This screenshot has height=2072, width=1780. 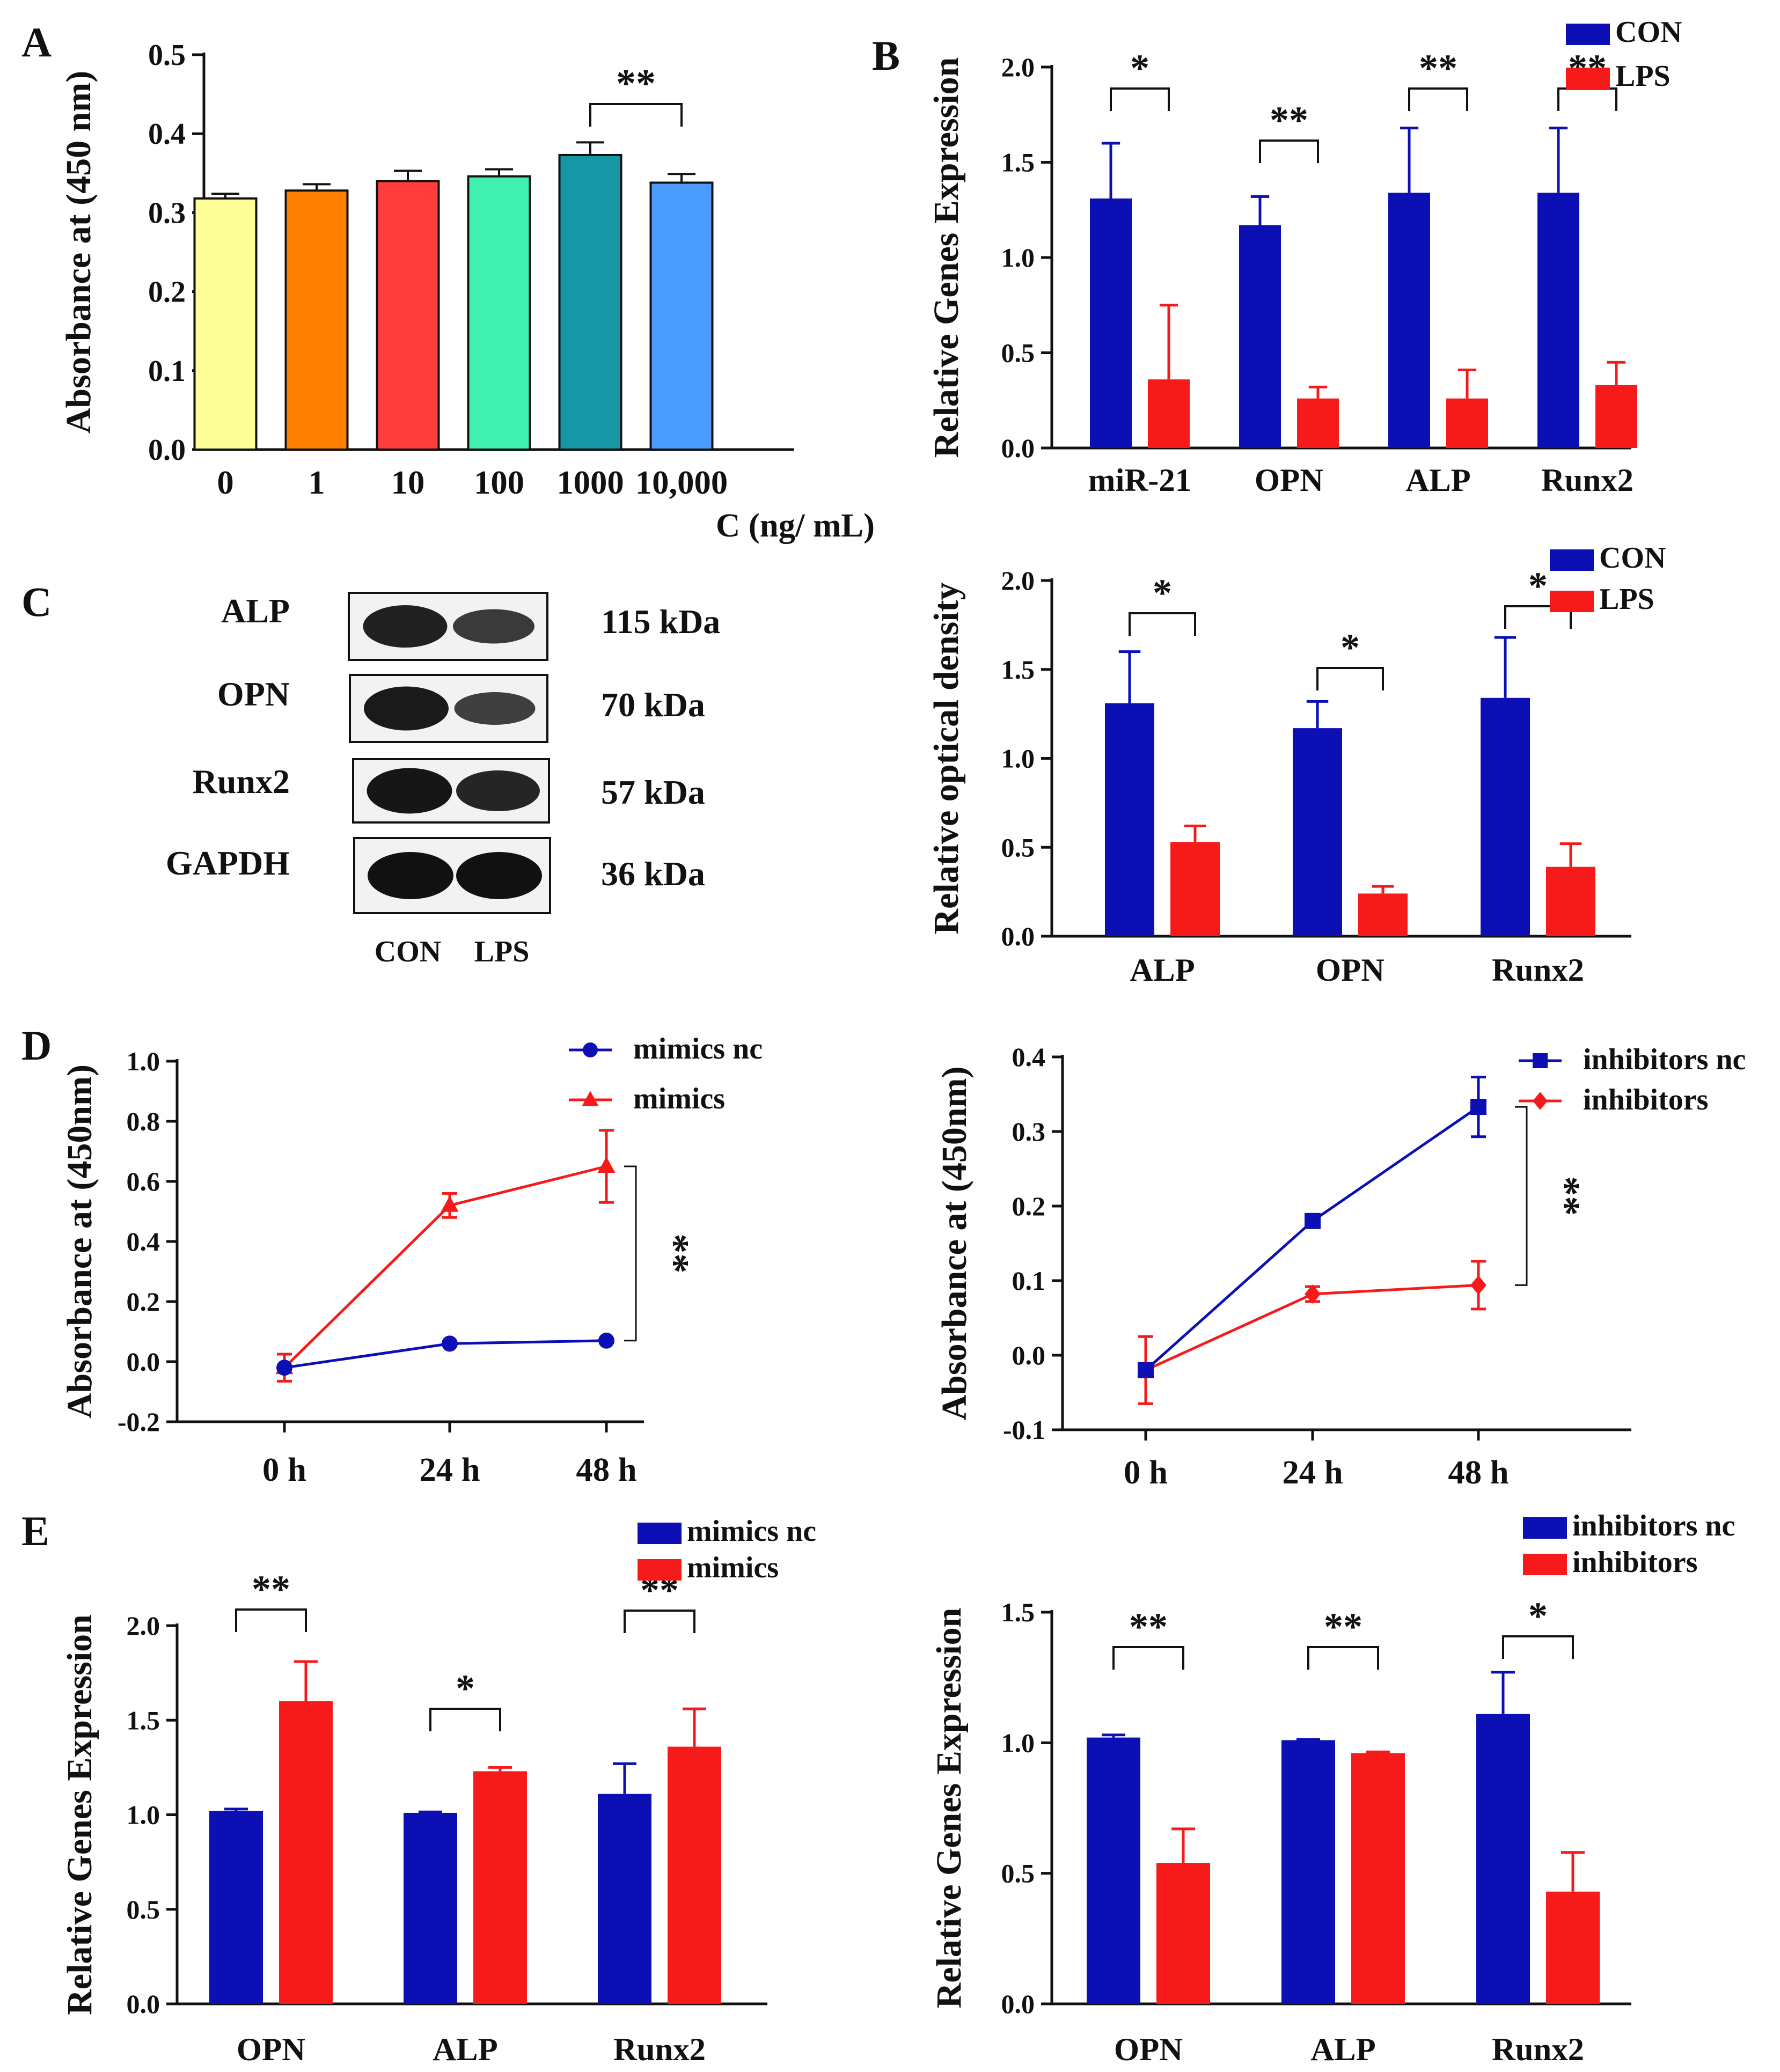 I want to click on panel-label: B, so click(x=886, y=56).